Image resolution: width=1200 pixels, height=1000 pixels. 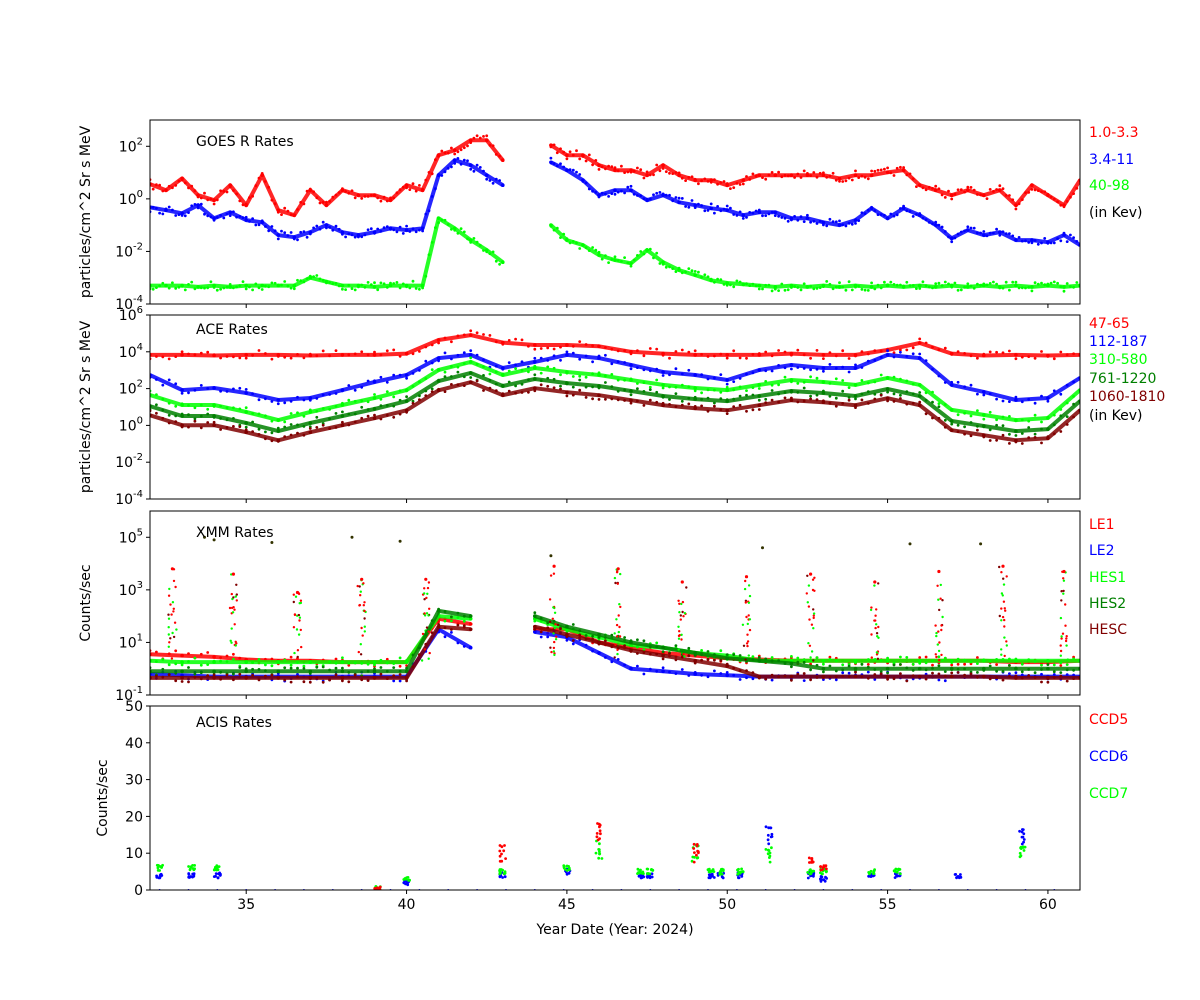 I want to click on series-hesc-line, so click(x=807, y=652).